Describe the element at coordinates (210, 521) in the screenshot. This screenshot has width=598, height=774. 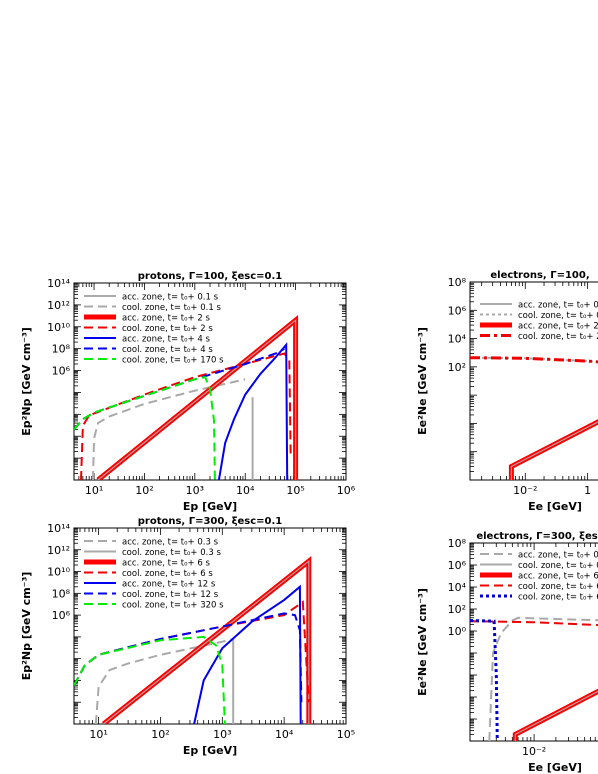
I see `chart-title: protons, Γ=300, ξesc=0.1` at that location.